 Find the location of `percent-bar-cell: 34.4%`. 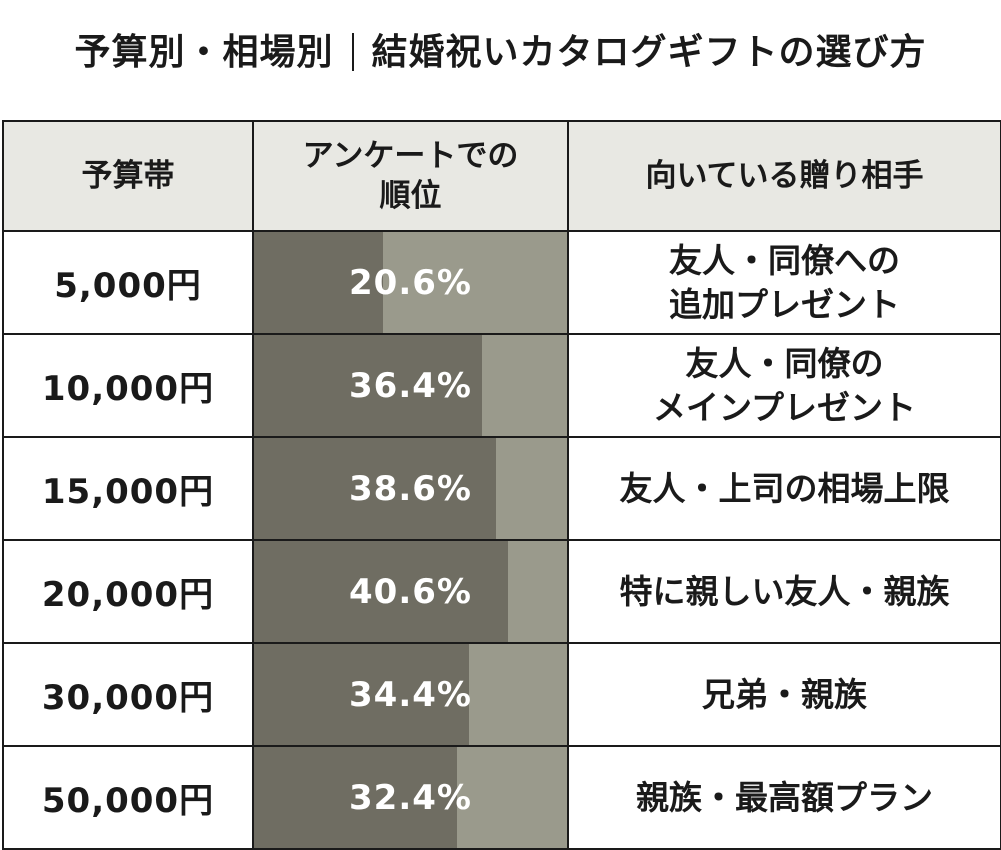

percent-bar-cell: 34.4% is located at coordinates (410, 694).